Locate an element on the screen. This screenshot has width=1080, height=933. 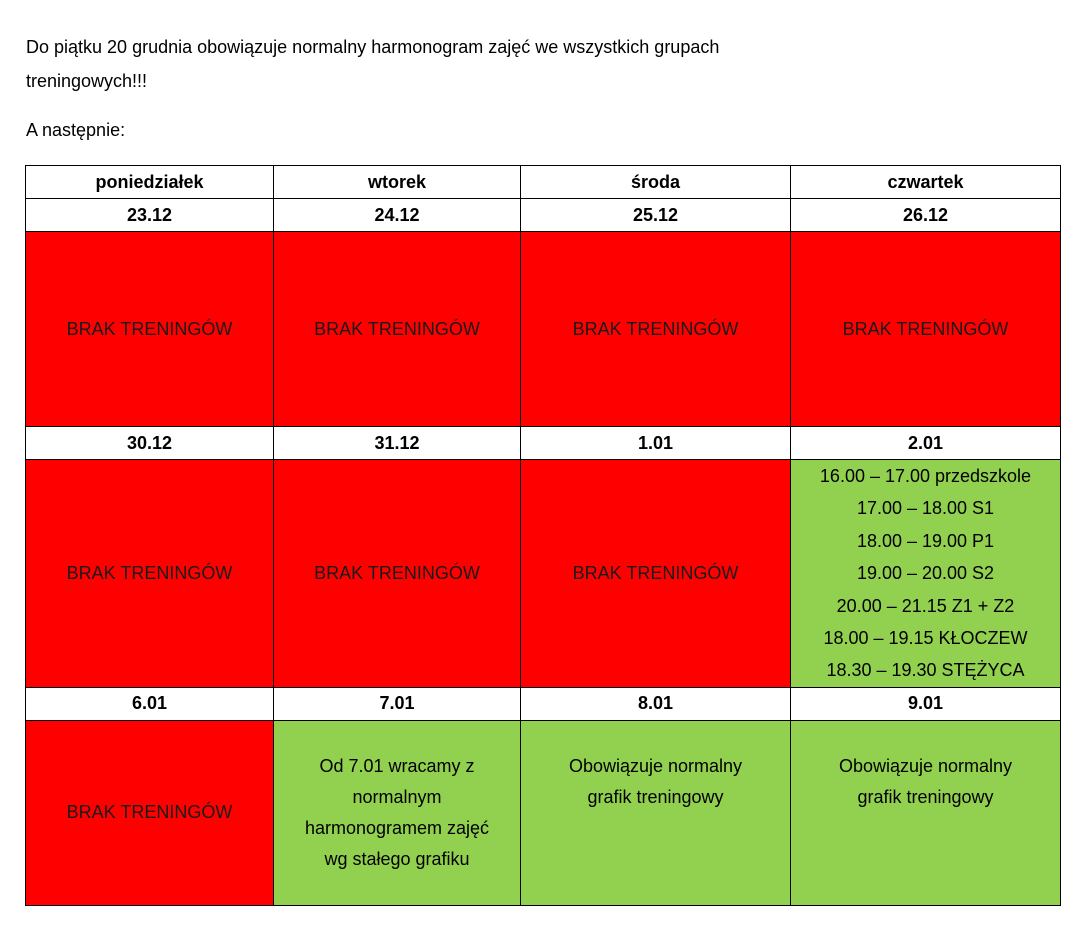
date-cell: 31.12 is located at coordinates (397, 443).